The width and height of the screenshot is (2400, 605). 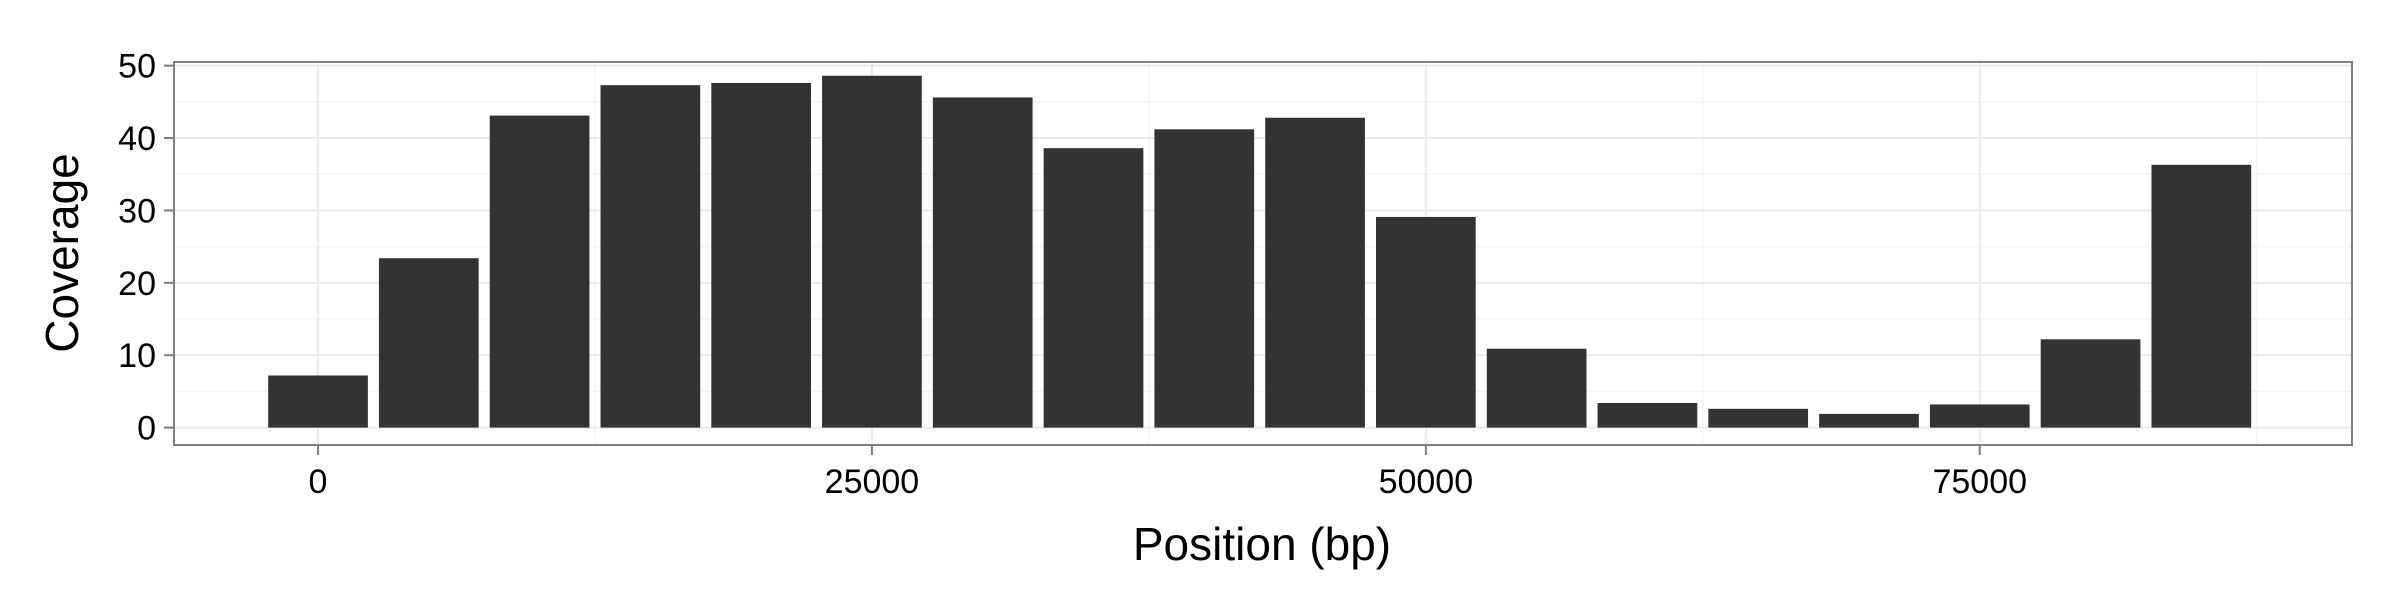 I want to click on x-tick-label: 75000, so click(x=1979, y=482).